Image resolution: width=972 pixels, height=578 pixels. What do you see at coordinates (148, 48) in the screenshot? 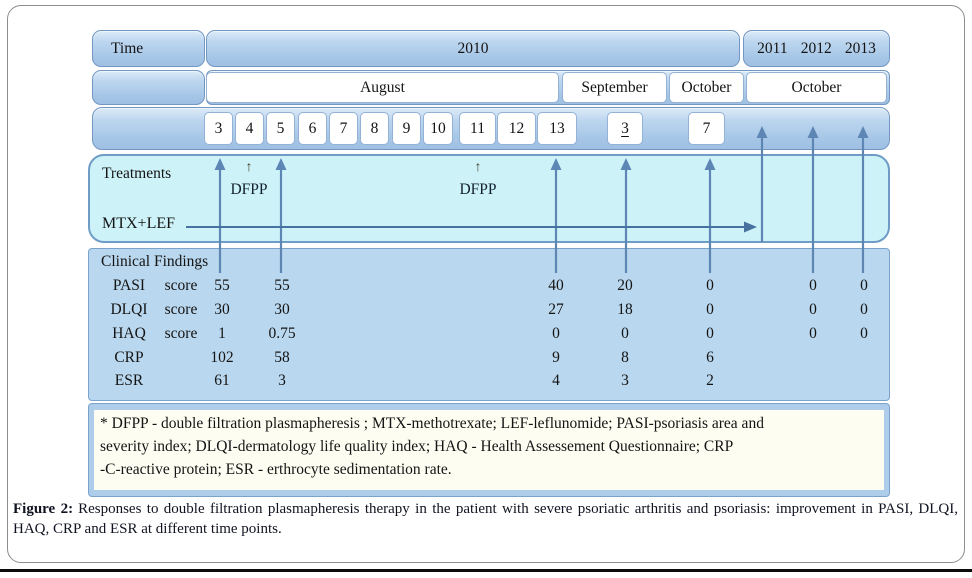
I see `time-header-cell: Time` at bounding box center [148, 48].